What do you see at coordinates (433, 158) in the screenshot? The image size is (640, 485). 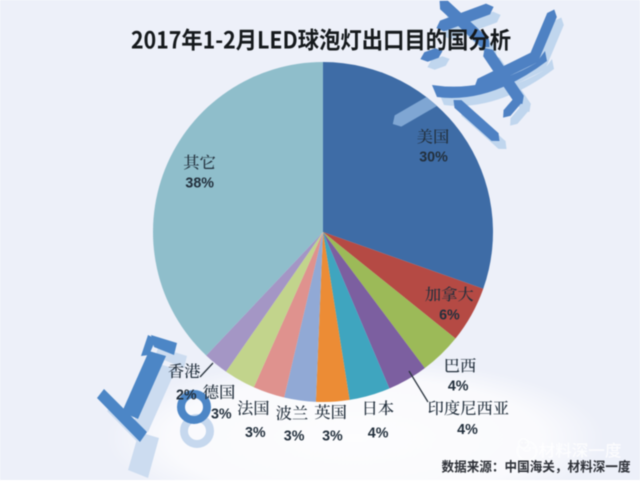 I see `svg-text: 30%` at bounding box center [433, 158].